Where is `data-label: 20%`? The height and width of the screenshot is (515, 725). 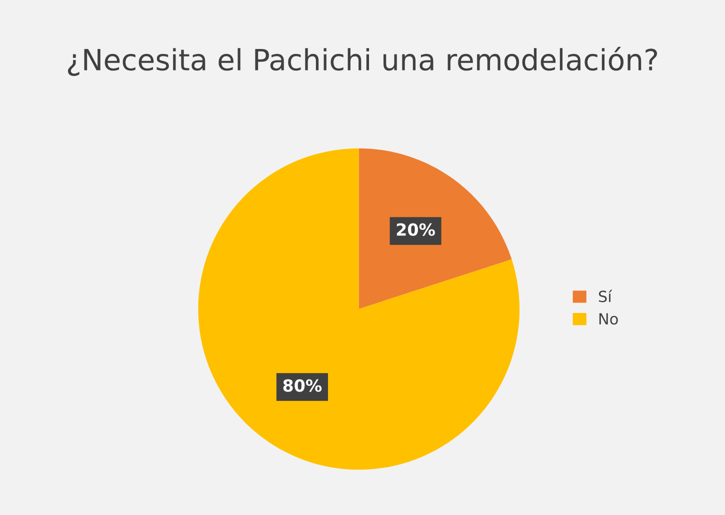 data-label: 20% is located at coordinates (415, 229).